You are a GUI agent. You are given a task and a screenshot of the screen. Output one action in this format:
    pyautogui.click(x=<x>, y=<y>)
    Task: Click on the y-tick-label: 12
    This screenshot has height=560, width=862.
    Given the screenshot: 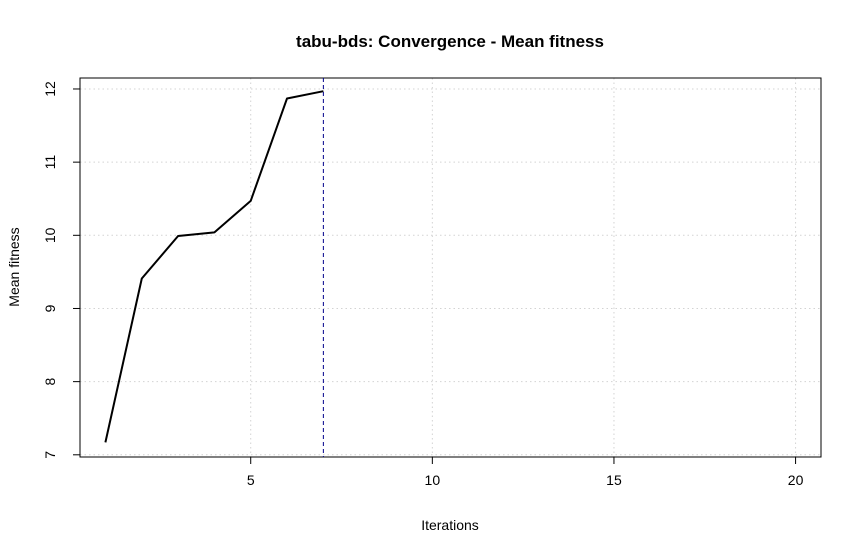 What is the action you would take?
    pyautogui.click(x=50, y=89)
    